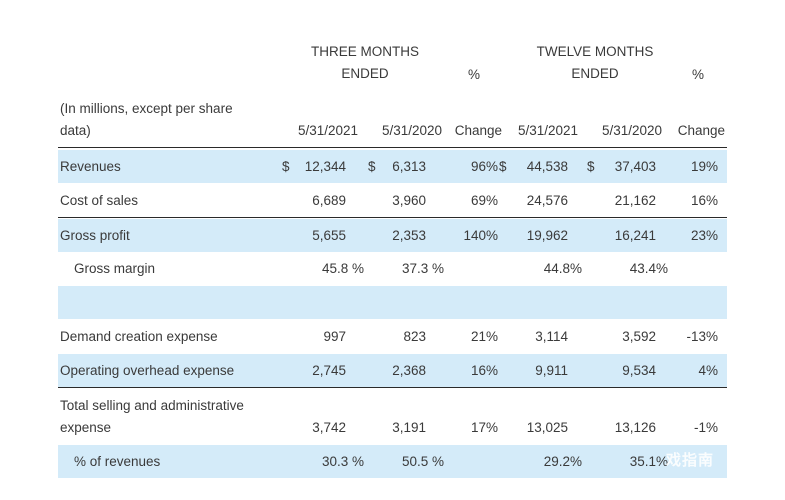 The width and height of the screenshot is (785, 500). Describe the element at coordinates (365, 51) in the screenshot. I see `header-three-months-line1: THREE MONTHS` at that location.